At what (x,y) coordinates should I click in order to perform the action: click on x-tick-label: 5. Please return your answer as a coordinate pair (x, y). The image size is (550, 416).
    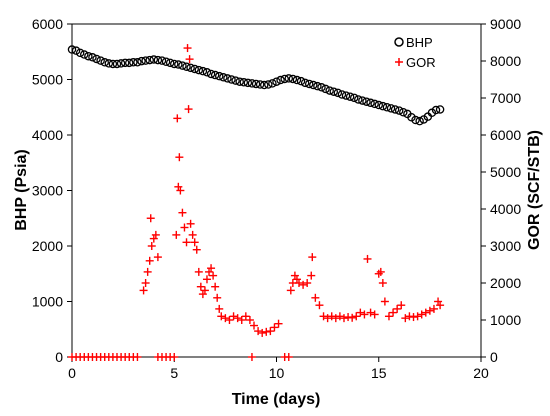
    Looking at the image, I should click on (174, 373).